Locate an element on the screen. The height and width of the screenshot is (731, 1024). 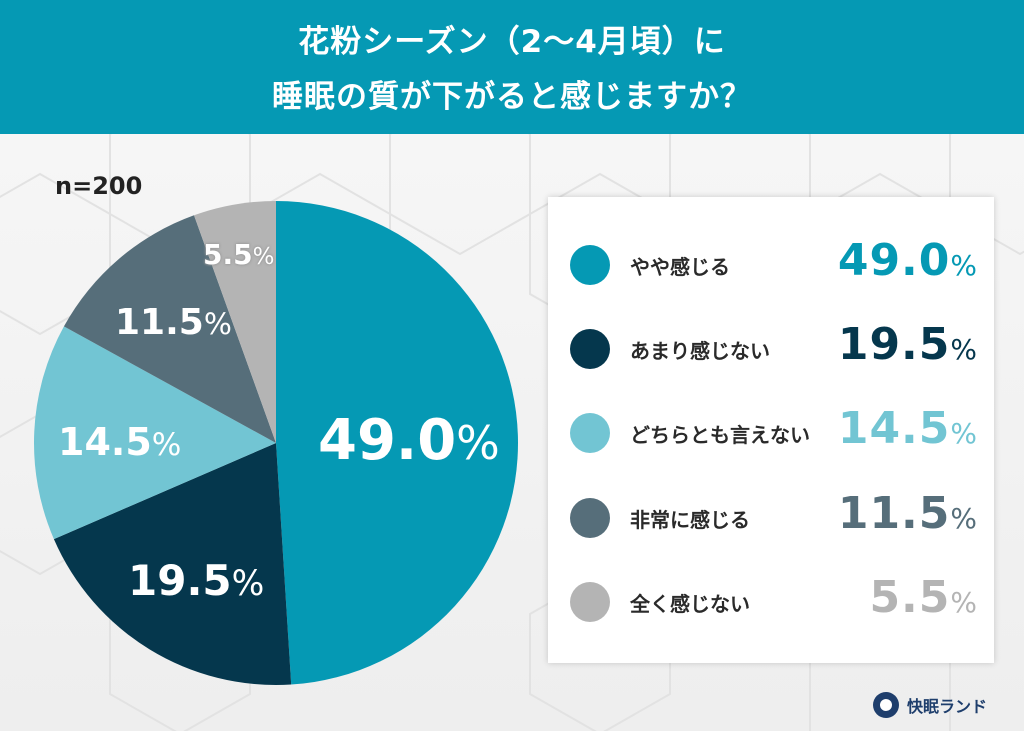
brand-logo: 快眠ランド is located at coordinates (930, 705).